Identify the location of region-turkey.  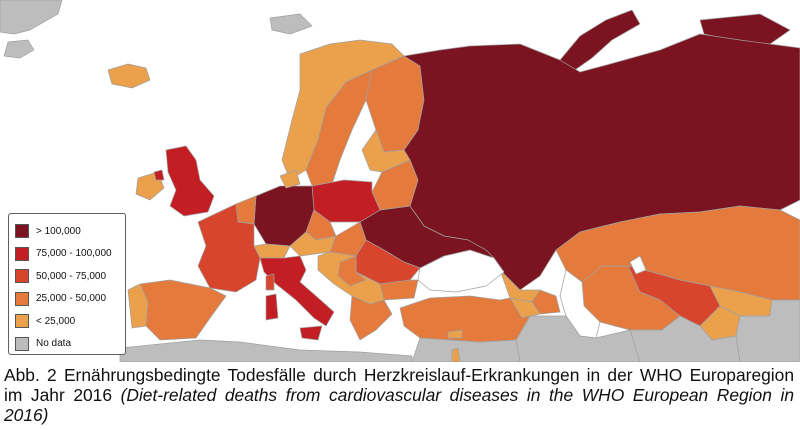
(465, 319).